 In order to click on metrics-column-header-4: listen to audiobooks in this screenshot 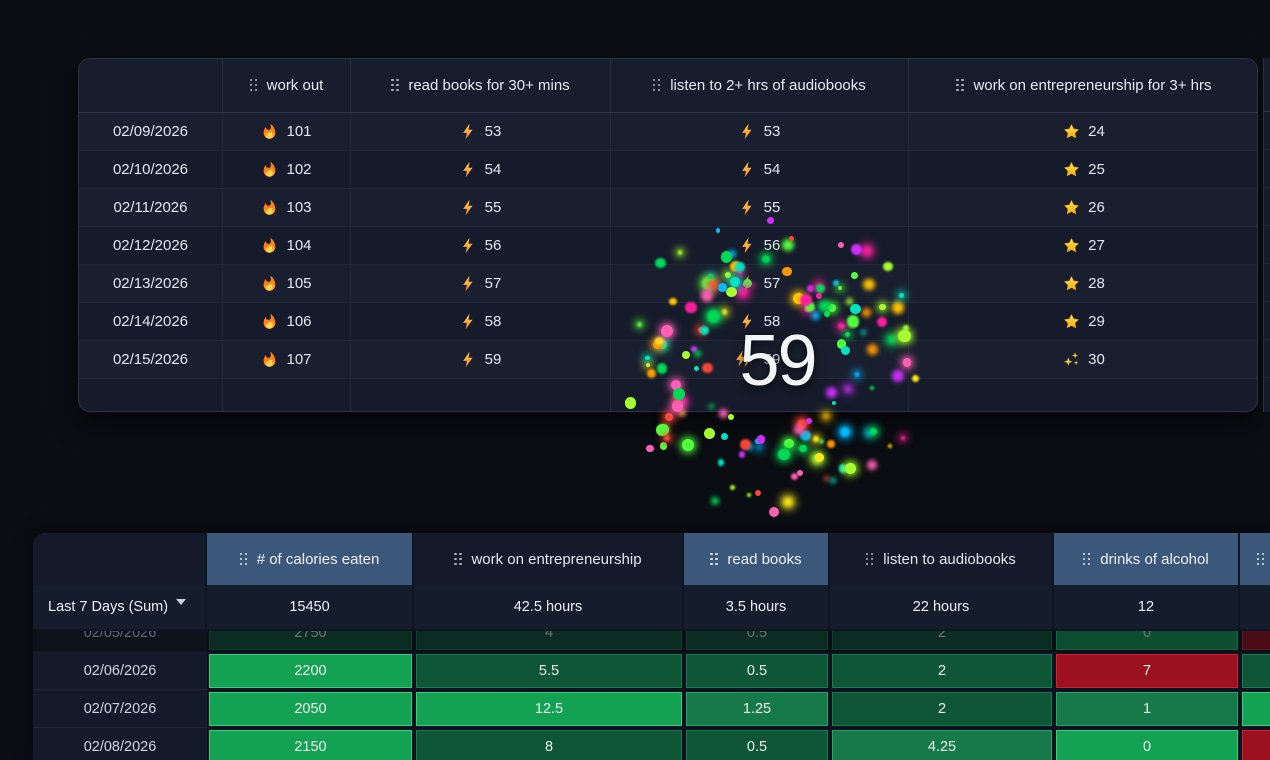, I will do `click(942, 559)`.